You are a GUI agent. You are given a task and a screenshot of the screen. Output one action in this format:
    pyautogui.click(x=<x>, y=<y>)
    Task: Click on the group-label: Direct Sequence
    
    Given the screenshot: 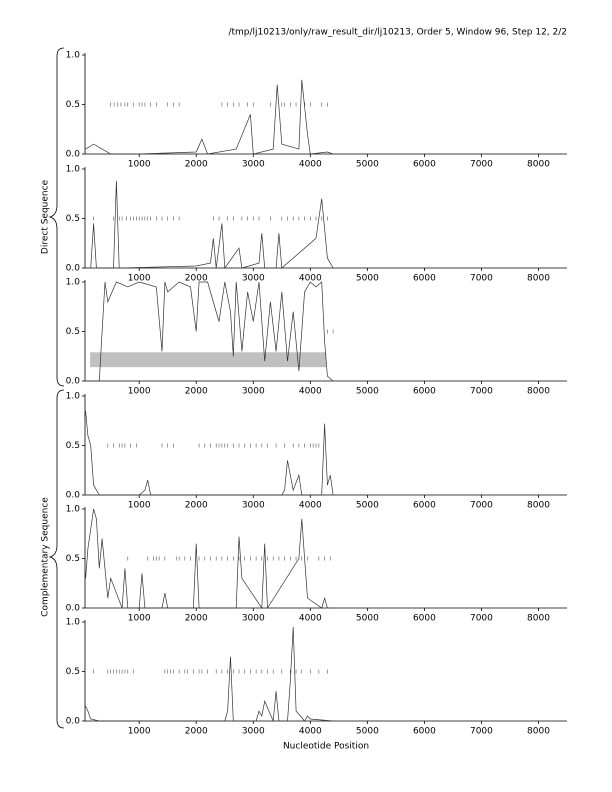 What is the action you would take?
    pyautogui.click(x=46, y=216)
    